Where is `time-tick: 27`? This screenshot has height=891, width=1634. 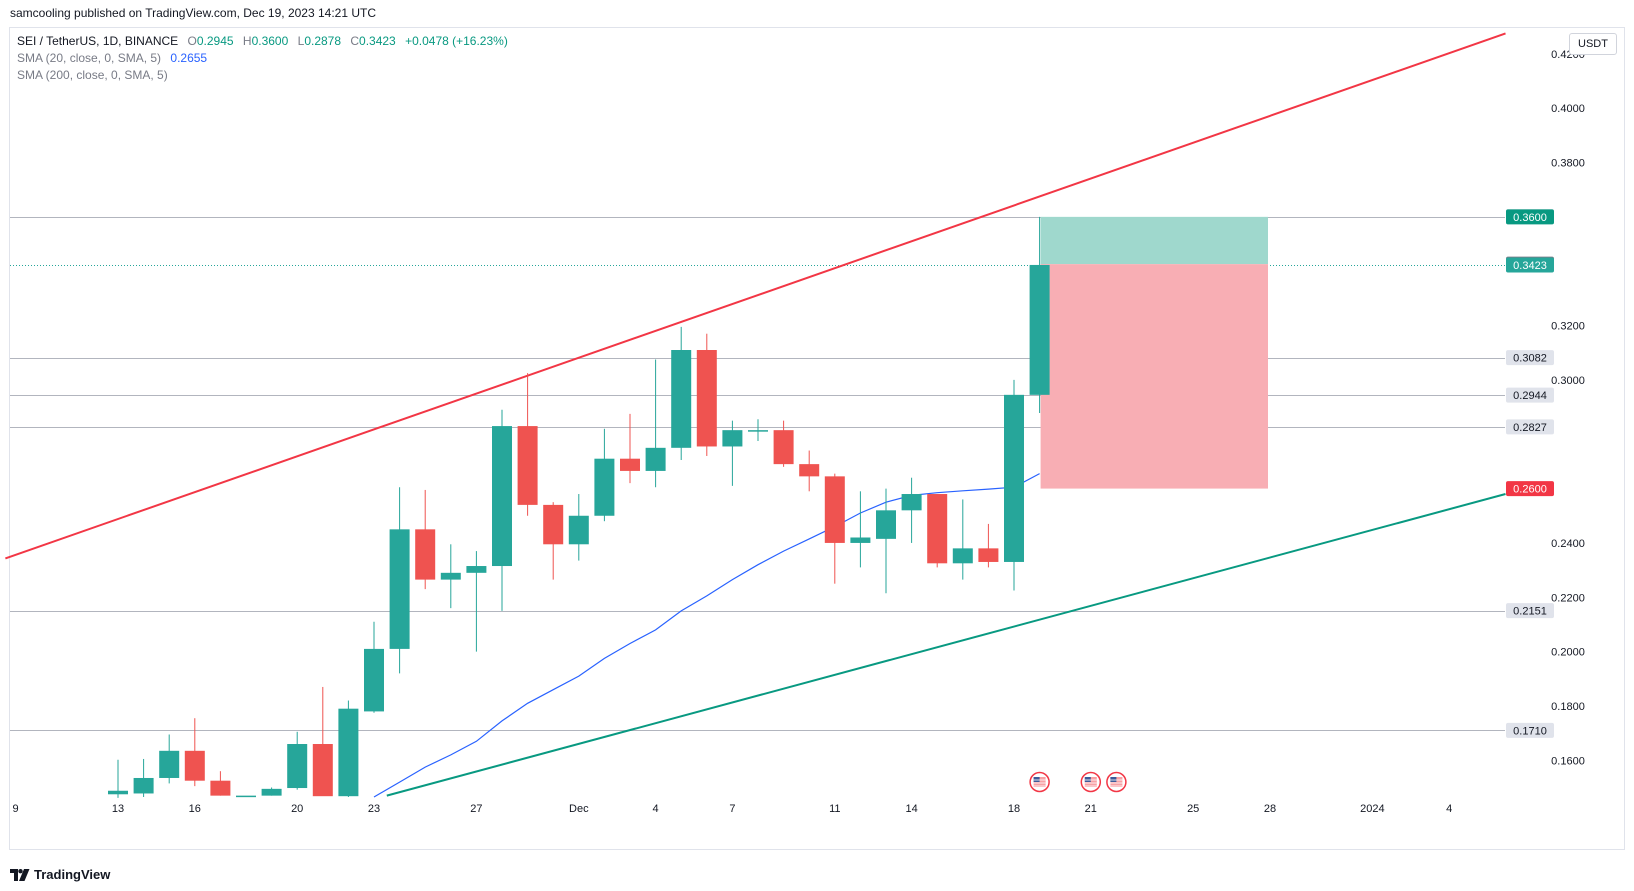
time-tick: 27 is located at coordinates (476, 809).